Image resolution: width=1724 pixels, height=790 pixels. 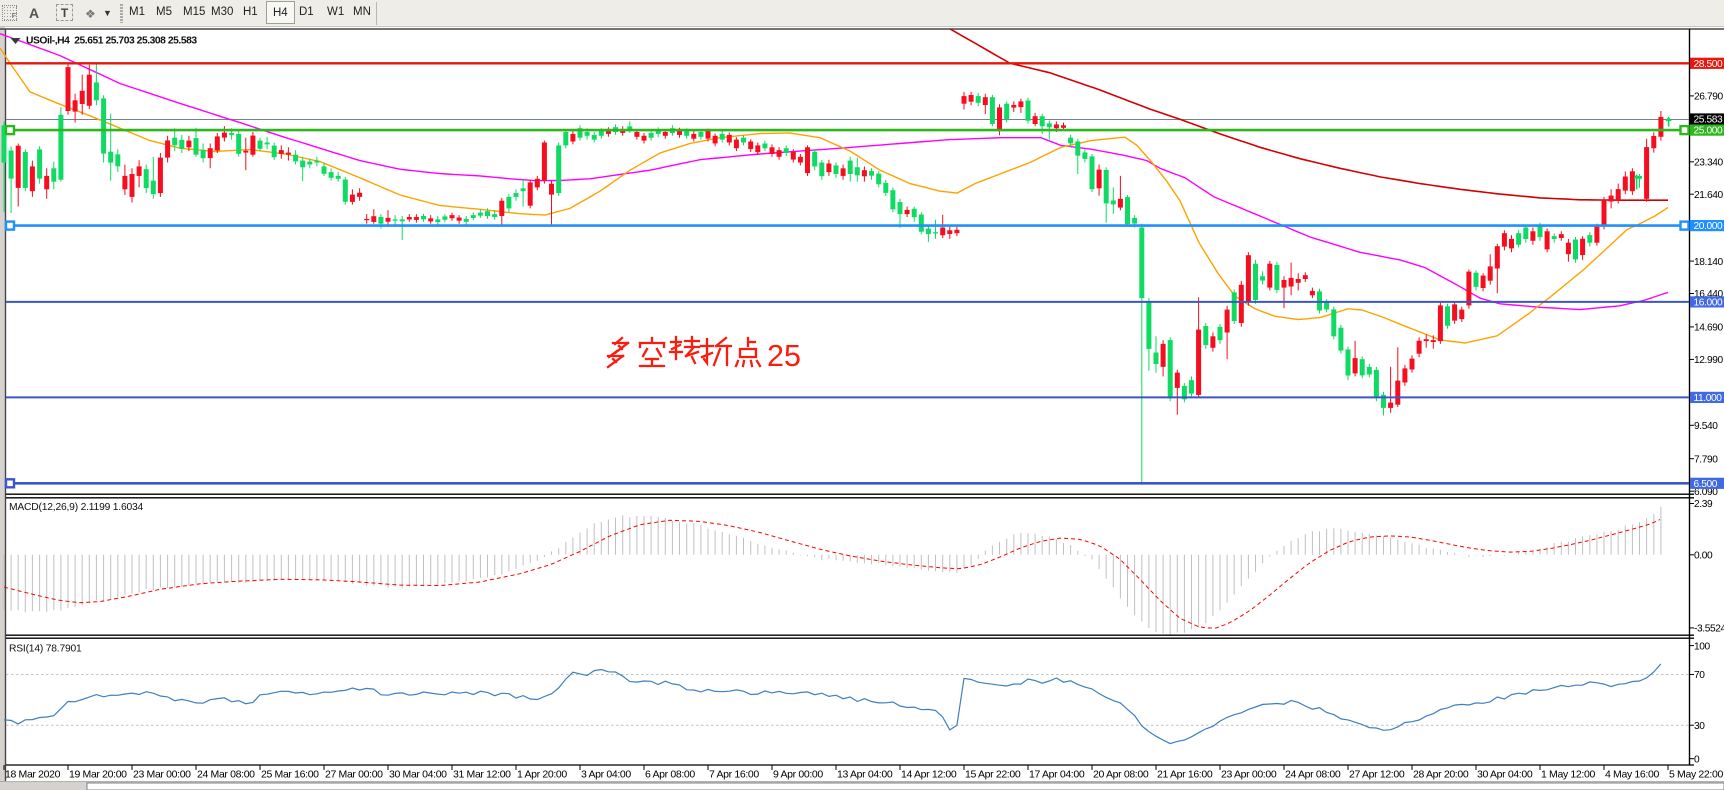 I want to click on svg-text: 100, so click(x=1702, y=646).